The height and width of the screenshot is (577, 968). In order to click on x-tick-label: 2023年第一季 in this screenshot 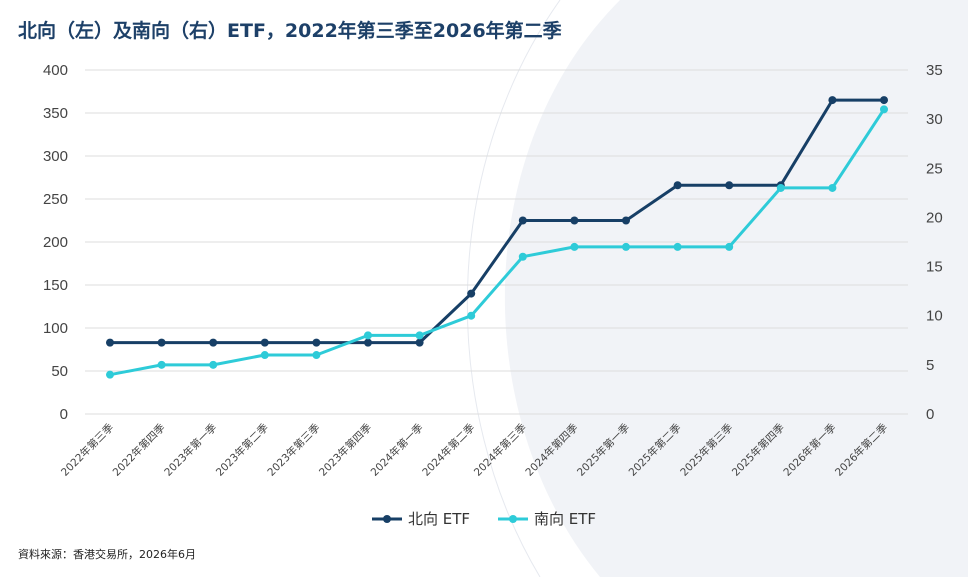, I will do `click(191, 450)`.